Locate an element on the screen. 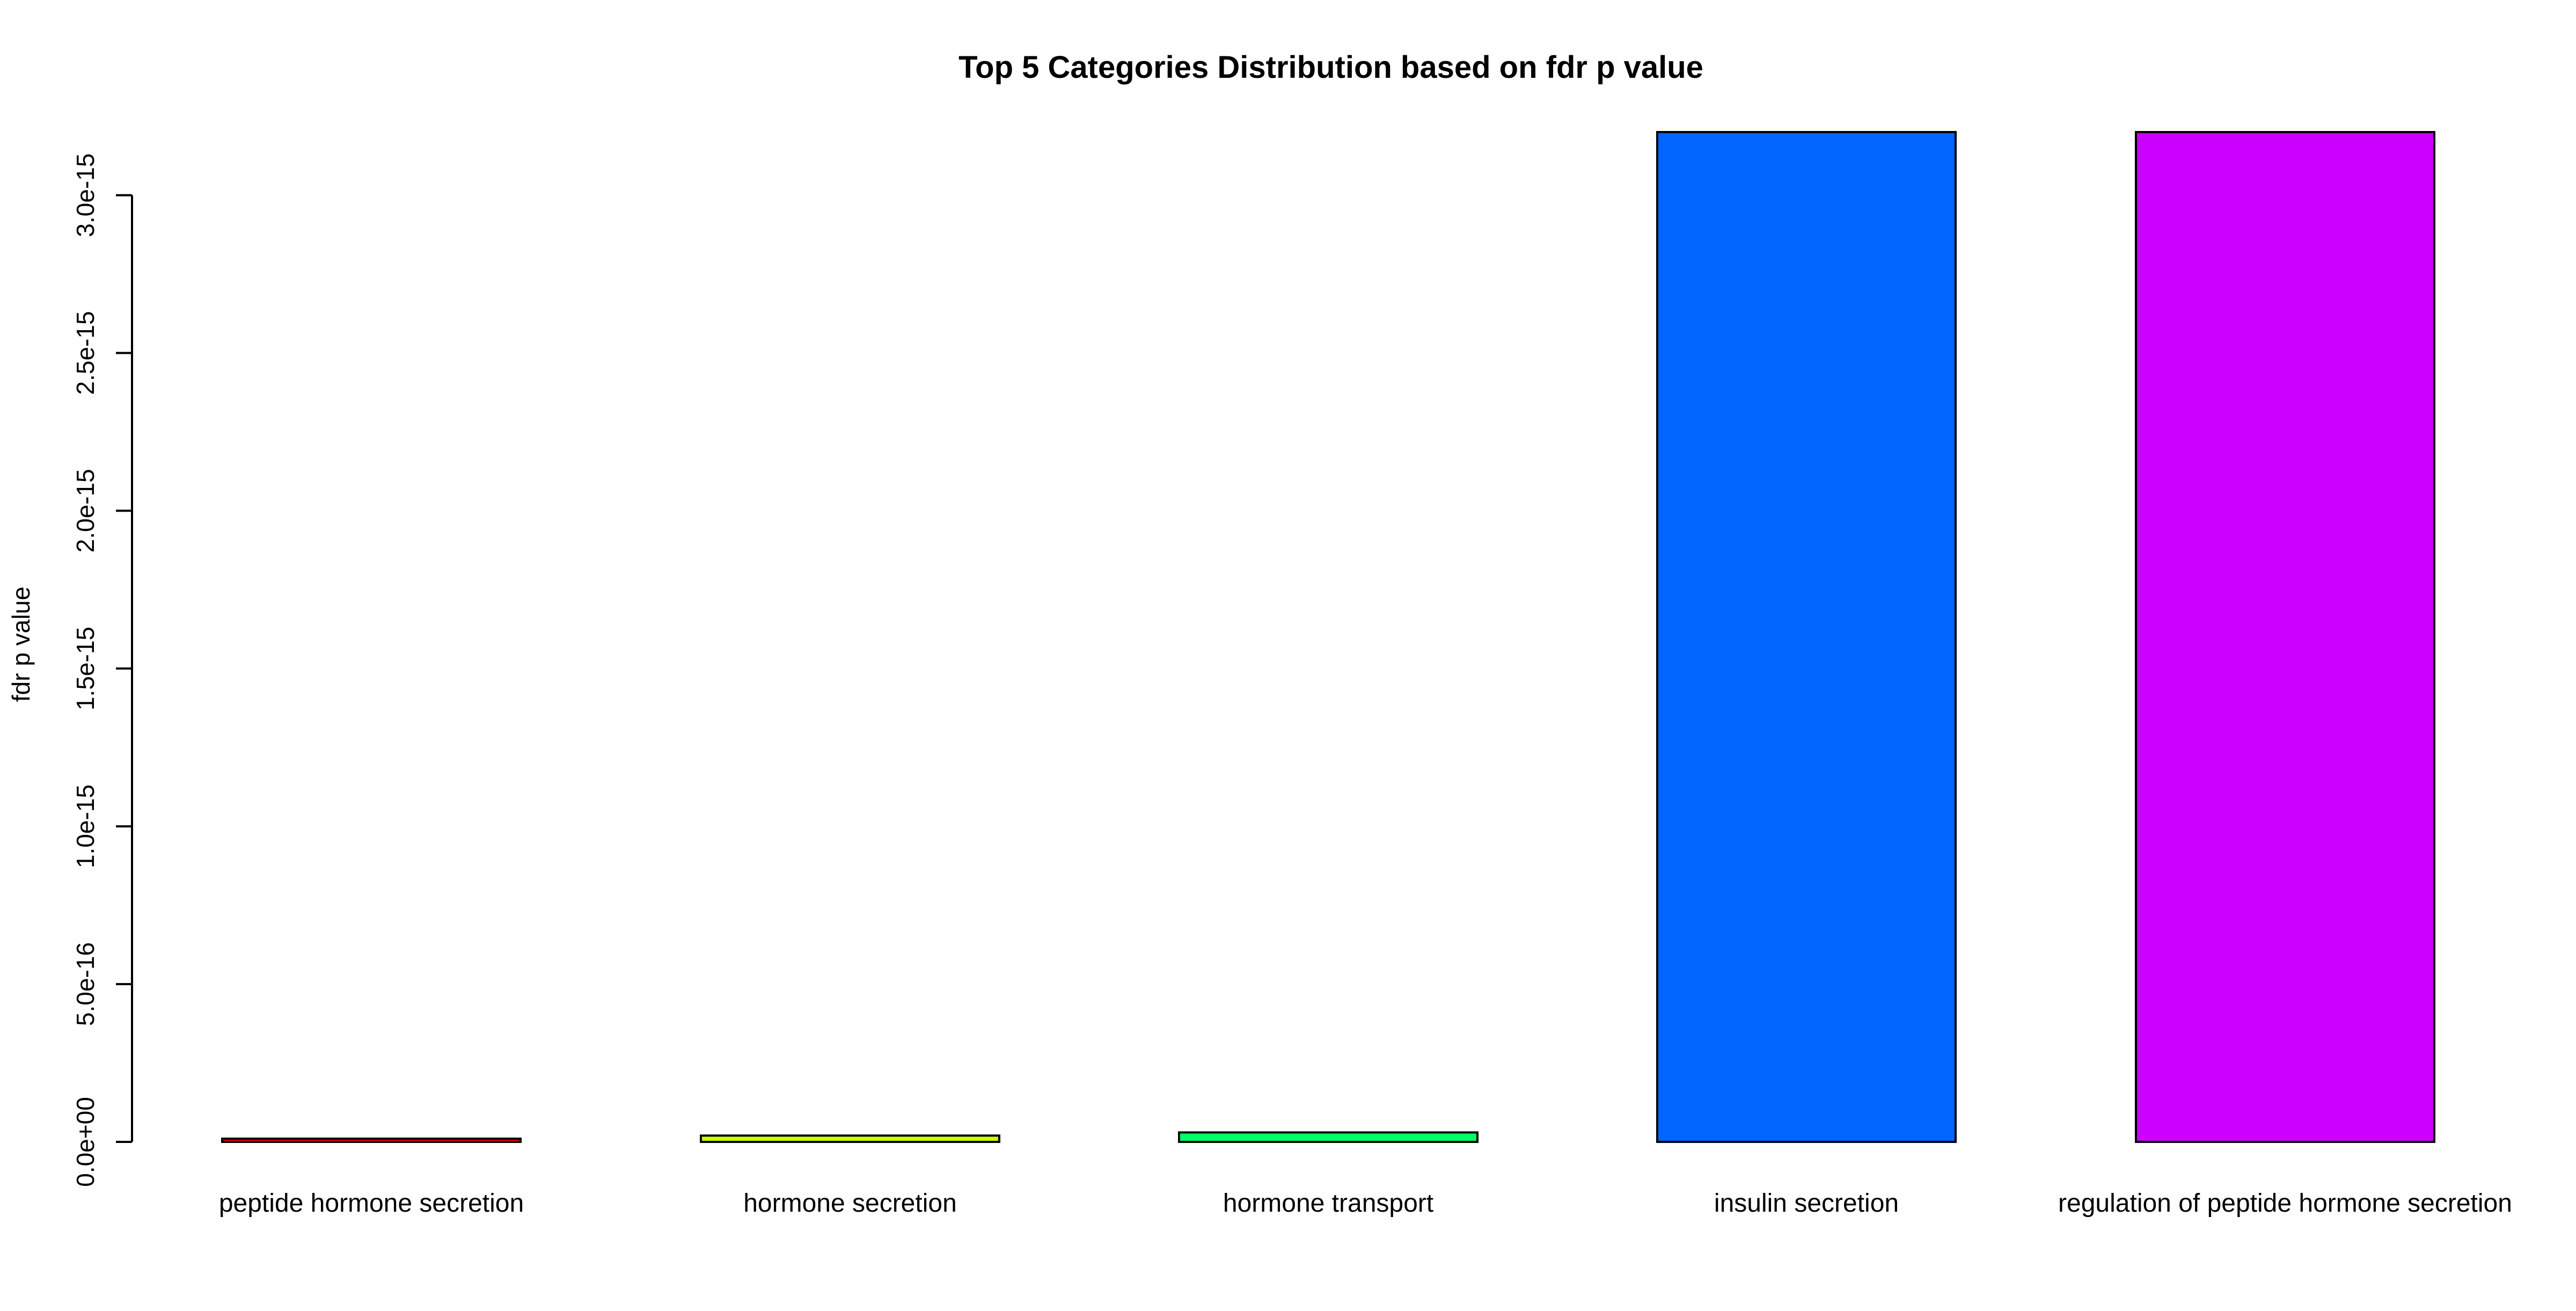 This screenshot has height=1311, width=2576. x-category-label: hormone secretion is located at coordinates (850, 1203).